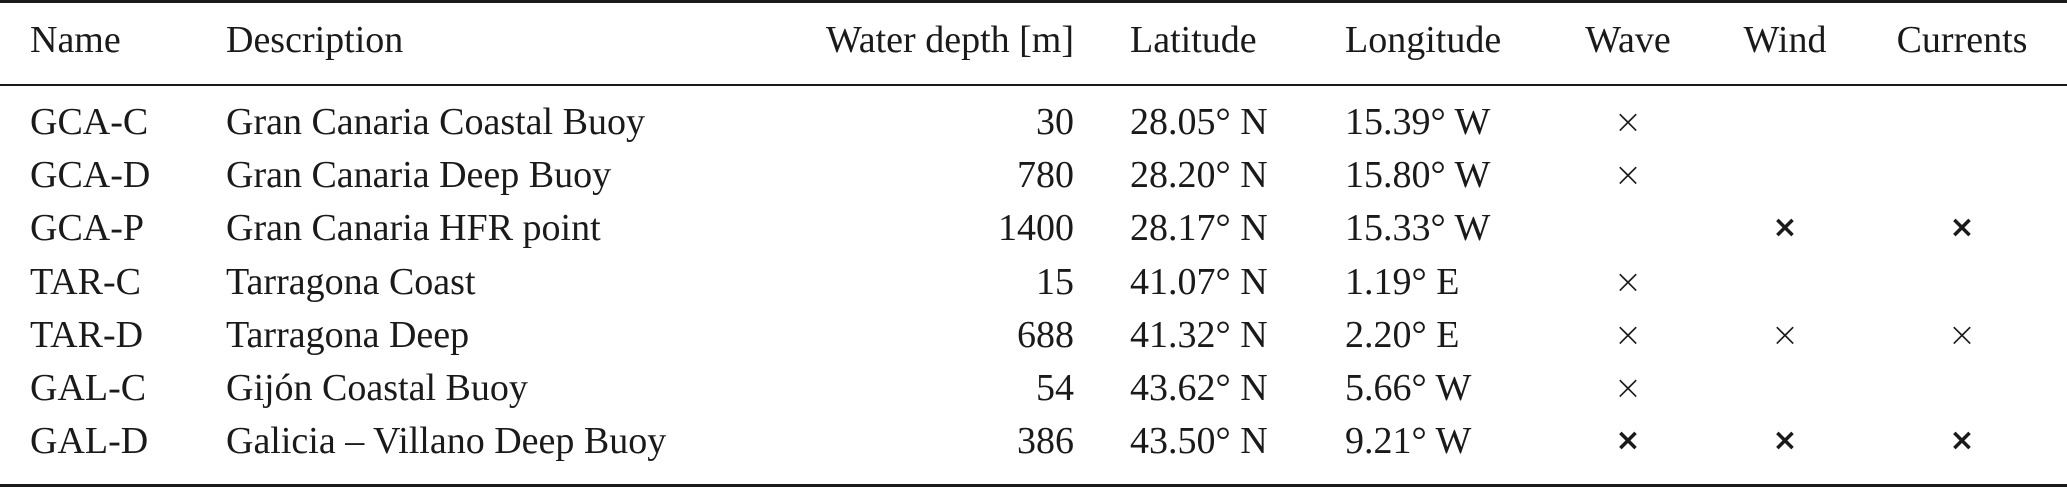 The image size is (2067, 488). Describe the element at coordinates (1402, 281) in the screenshot. I see `cell-longitude: 1.19° E` at that location.